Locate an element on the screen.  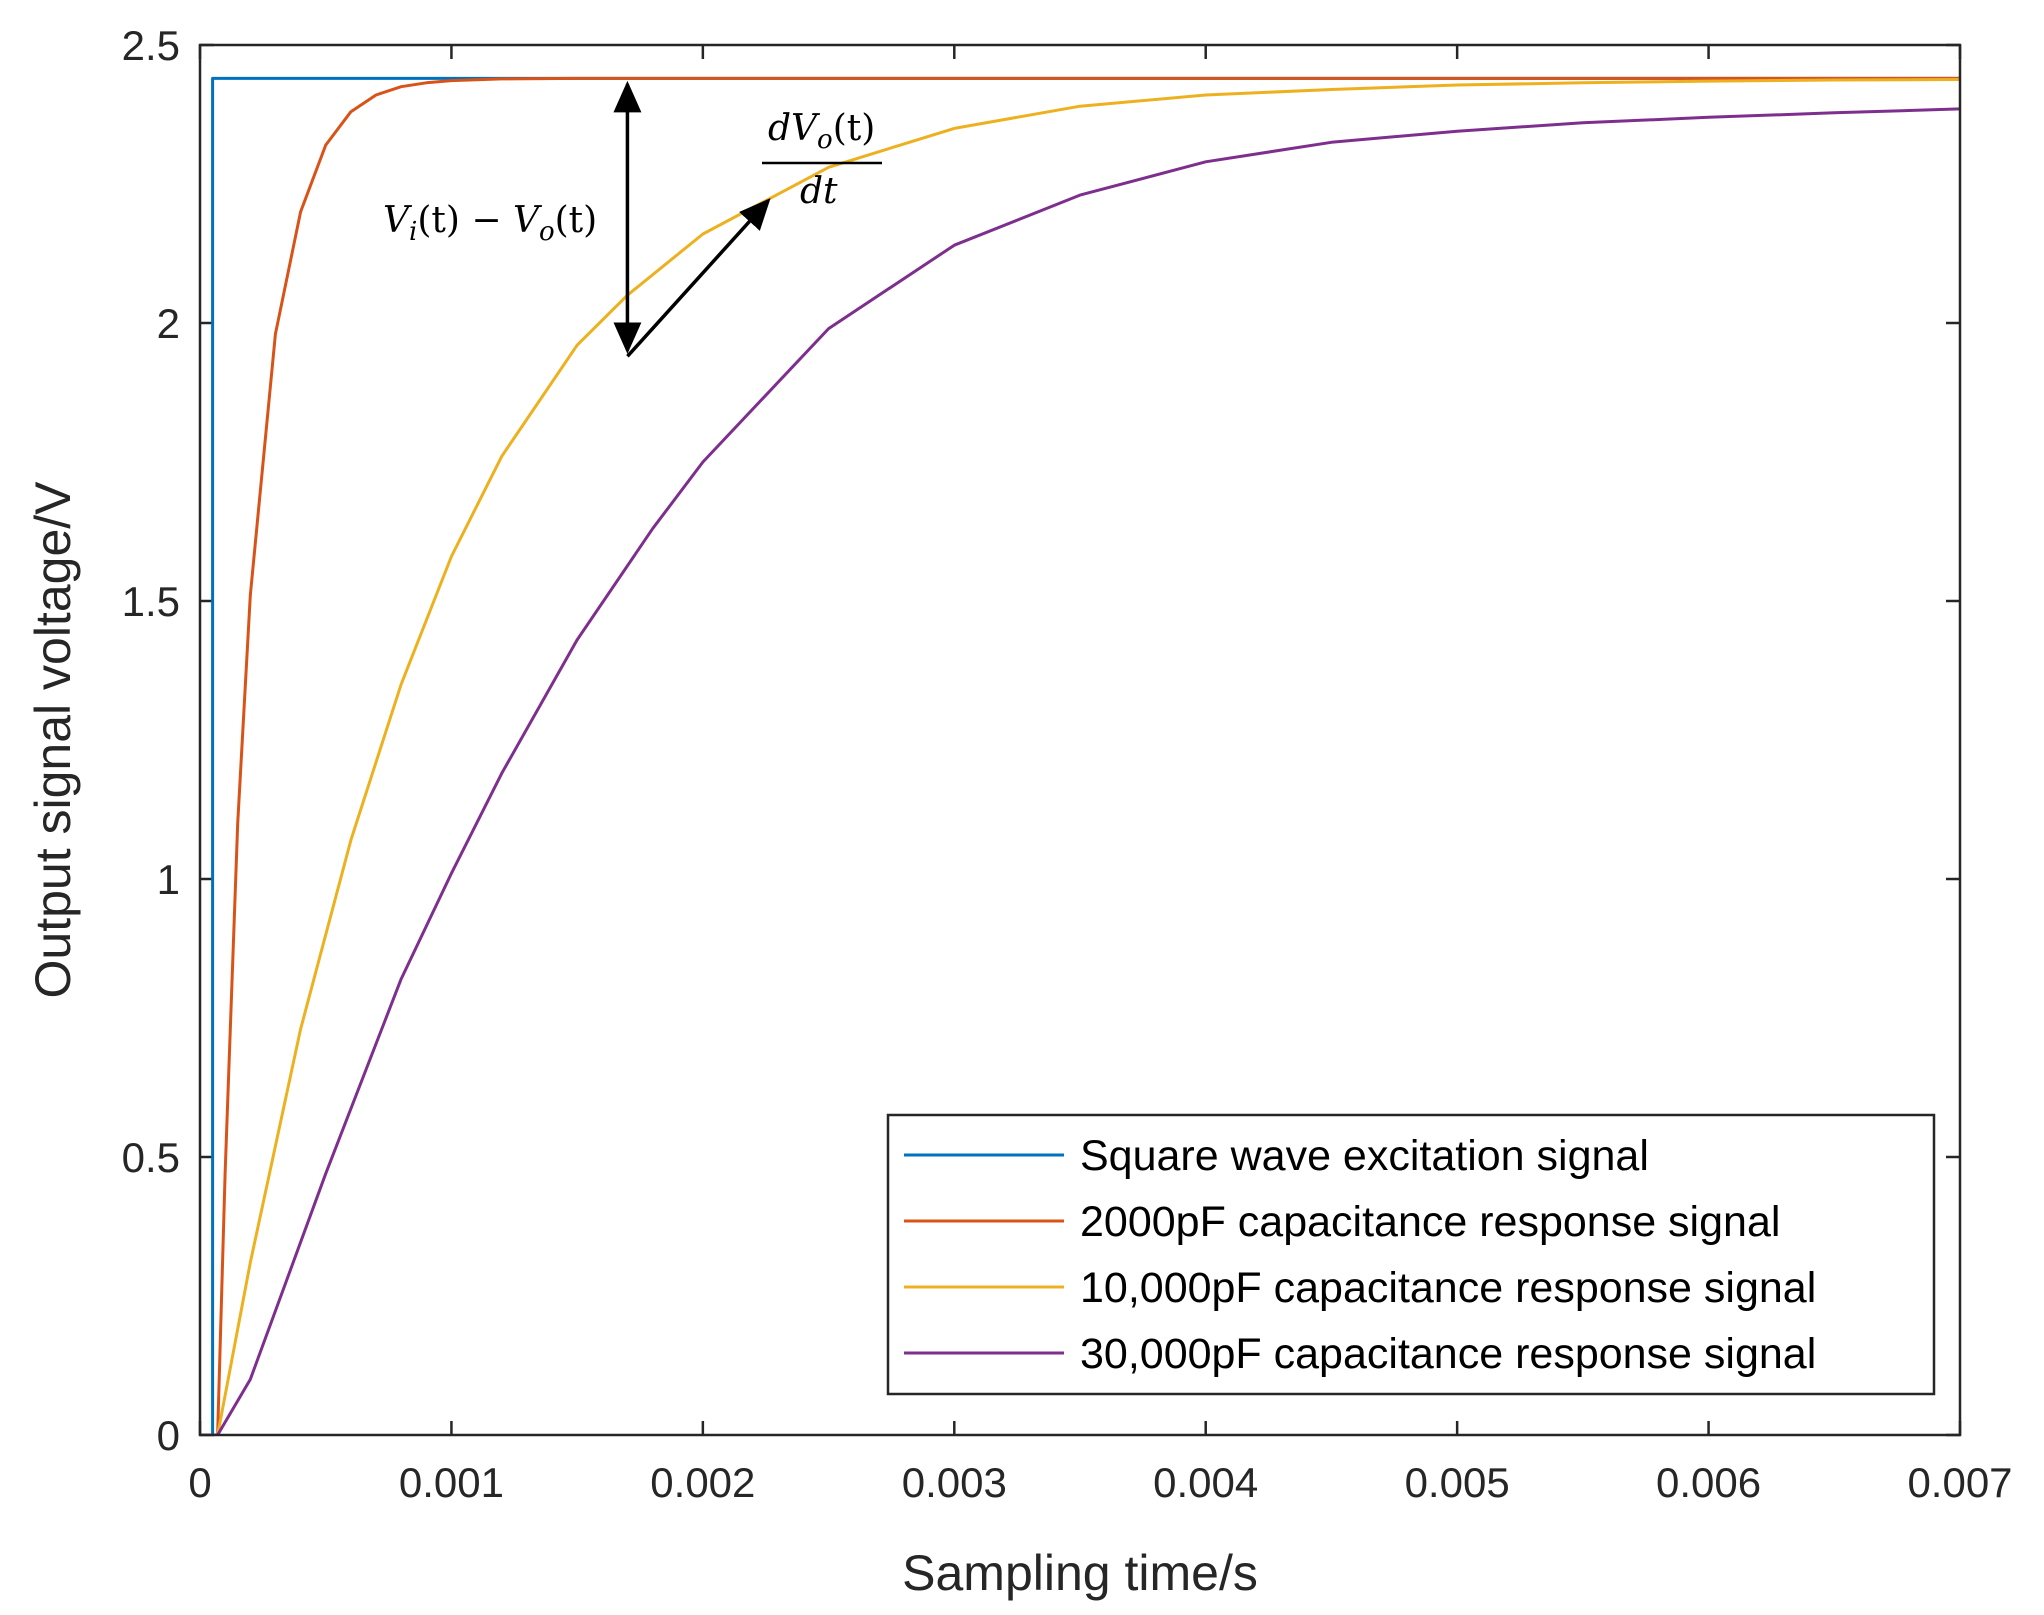
y-tick-label: 1 is located at coordinates (168, 879).